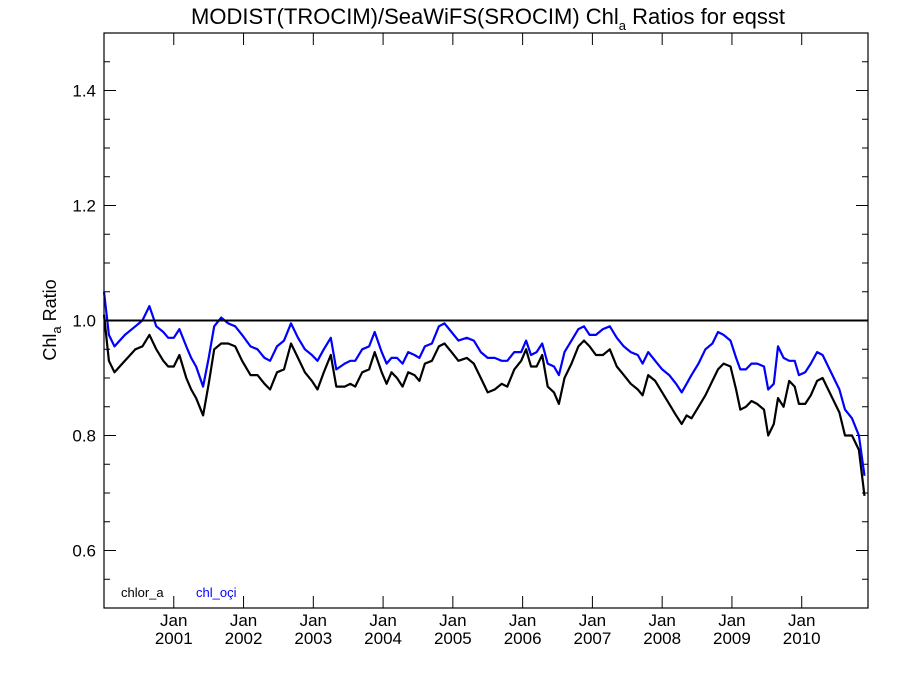 The width and height of the screenshot is (900, 675). What do you see at coordinates (84, 91) in the screenshot?
I see `y-tick-label-4: 1.4` at bounding box center [84, 91].